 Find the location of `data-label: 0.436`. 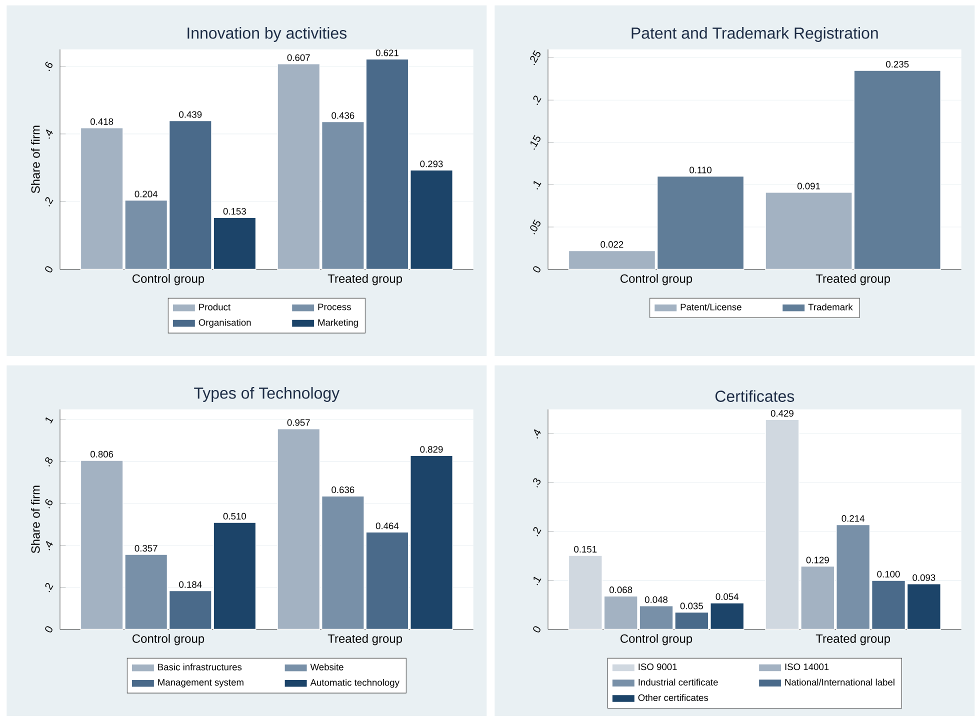

data-label: 0.436 is located at coordinates (343, 115).